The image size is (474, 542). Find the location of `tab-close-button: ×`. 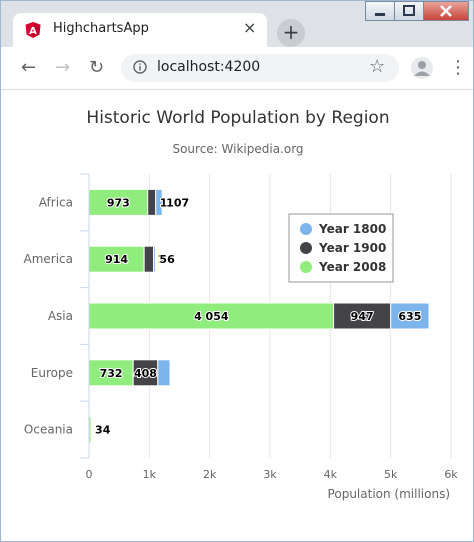

tab-close-button: × is located at coordinates (250, 27).